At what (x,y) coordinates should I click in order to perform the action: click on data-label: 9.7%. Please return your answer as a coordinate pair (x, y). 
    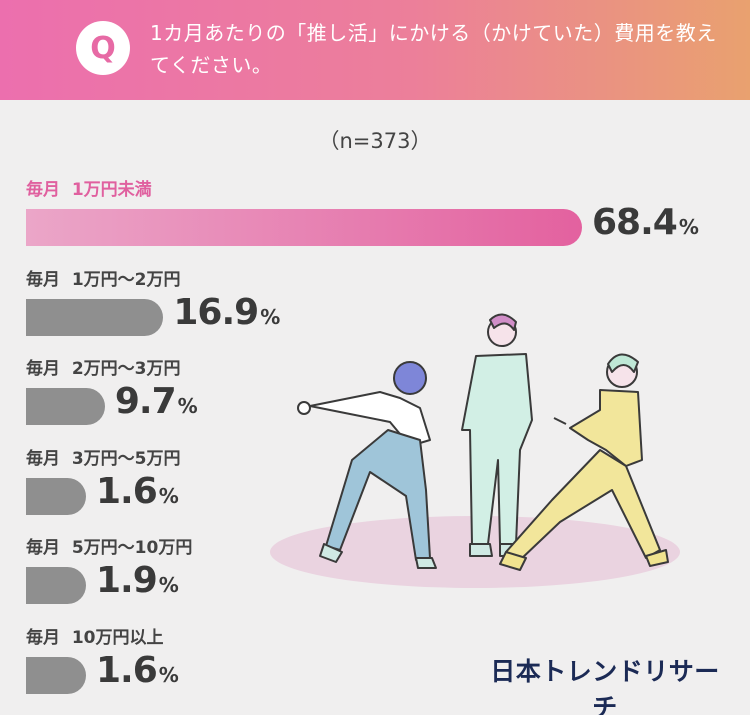
    Looking at the image, I should click on (156, 401).